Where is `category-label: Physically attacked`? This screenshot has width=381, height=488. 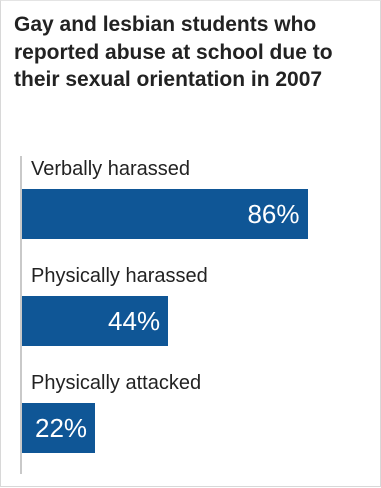 category-label: Physically attacked is located at coordinates (116, 383).